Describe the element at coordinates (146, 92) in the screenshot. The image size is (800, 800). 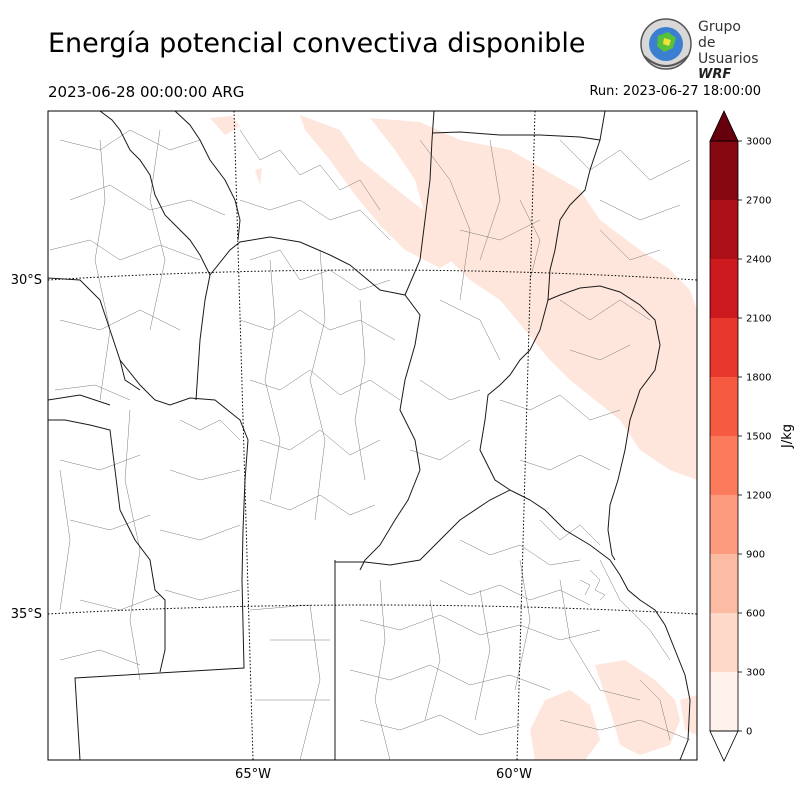
I see `valid-time: 2023-06-28 00:00:00 ARG` at that location.